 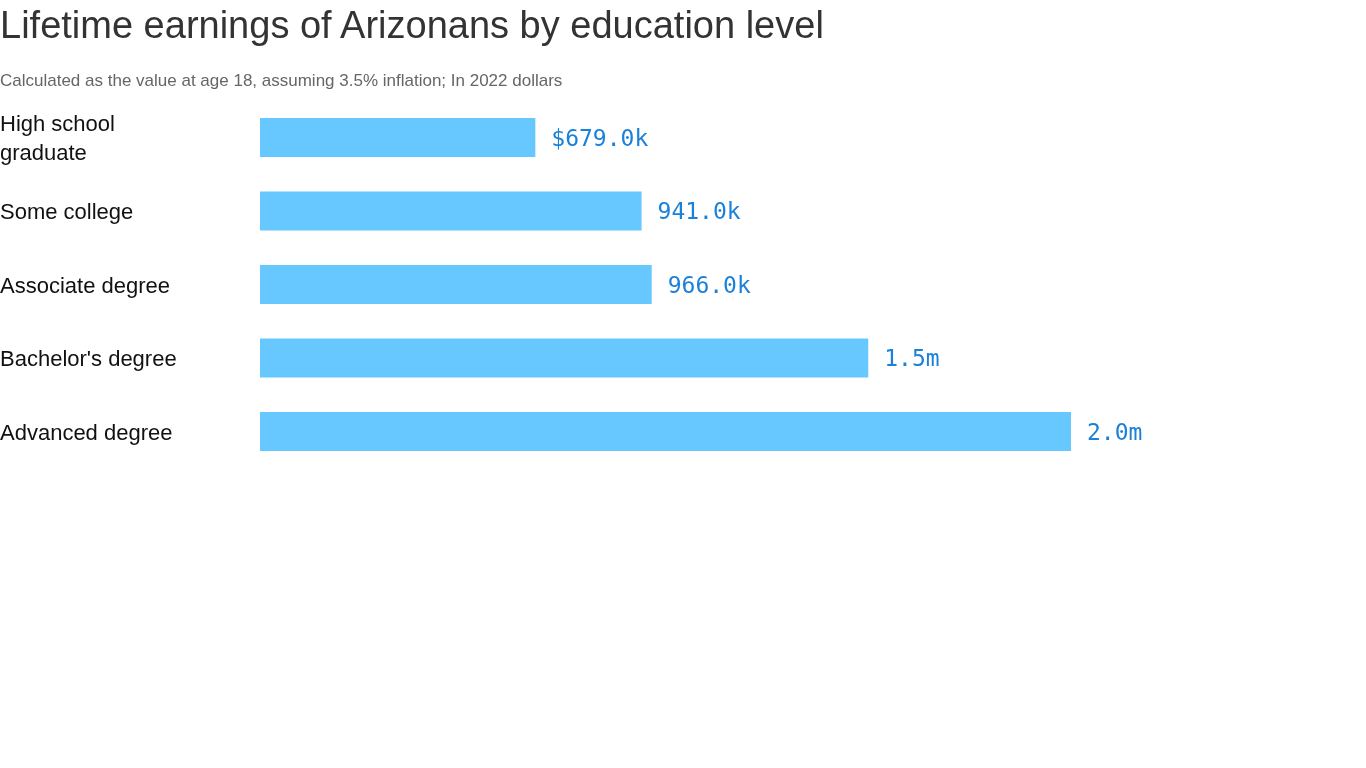 I want to click on data-label: 941.0k, so click(x=699, y=211).